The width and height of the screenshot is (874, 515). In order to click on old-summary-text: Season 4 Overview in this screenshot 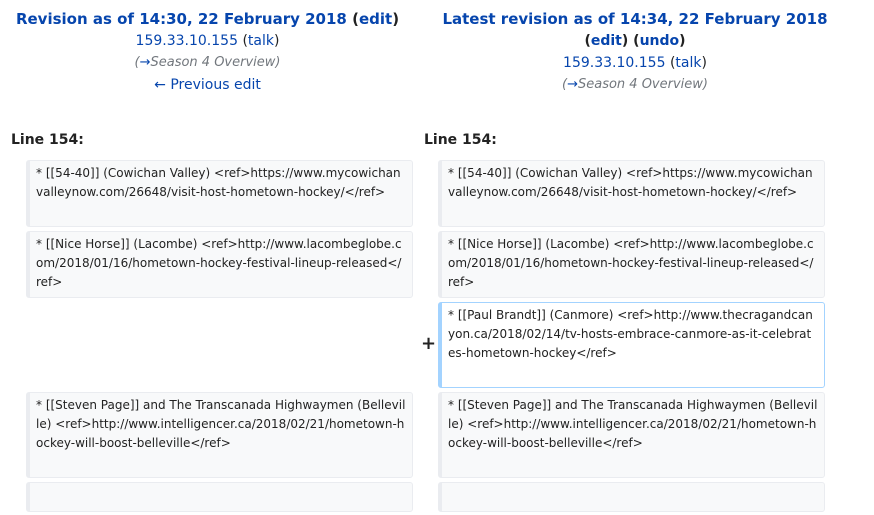, I will do `click(213, 62)`.